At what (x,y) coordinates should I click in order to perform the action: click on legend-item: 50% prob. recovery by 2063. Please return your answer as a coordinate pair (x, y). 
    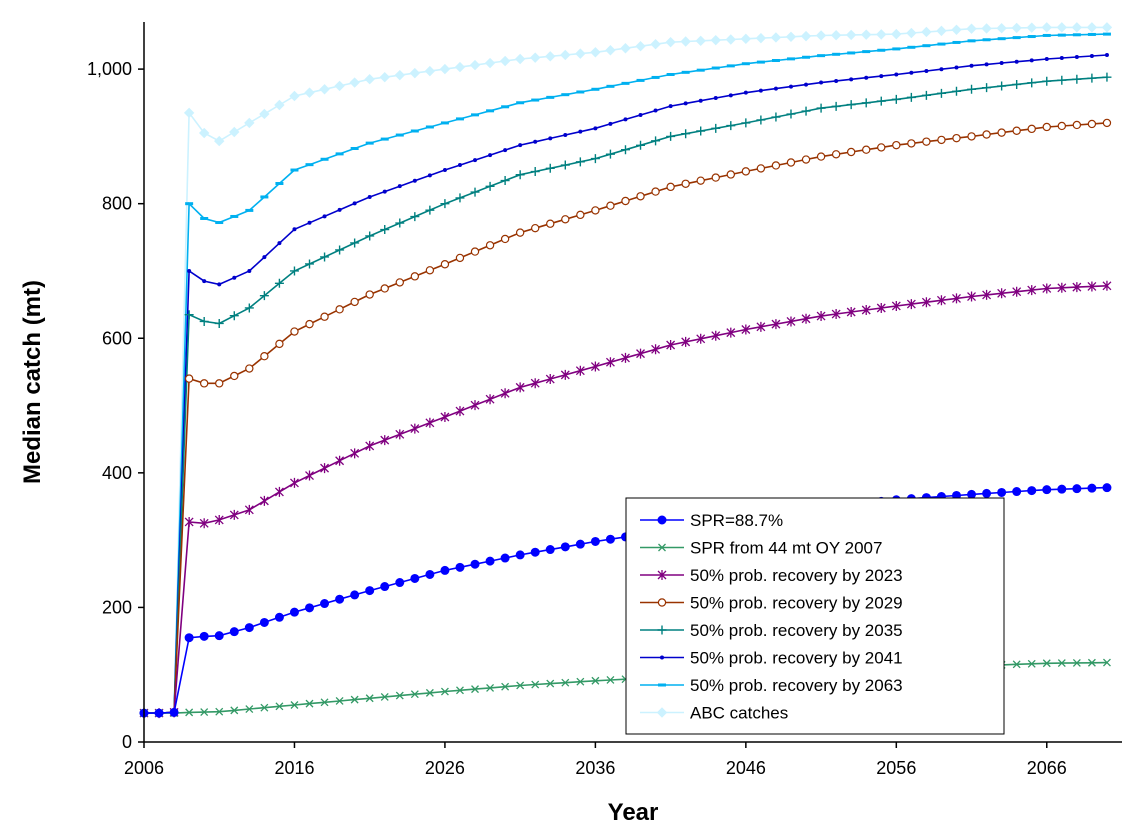
    Looking at the image, I should click on (771, 685).